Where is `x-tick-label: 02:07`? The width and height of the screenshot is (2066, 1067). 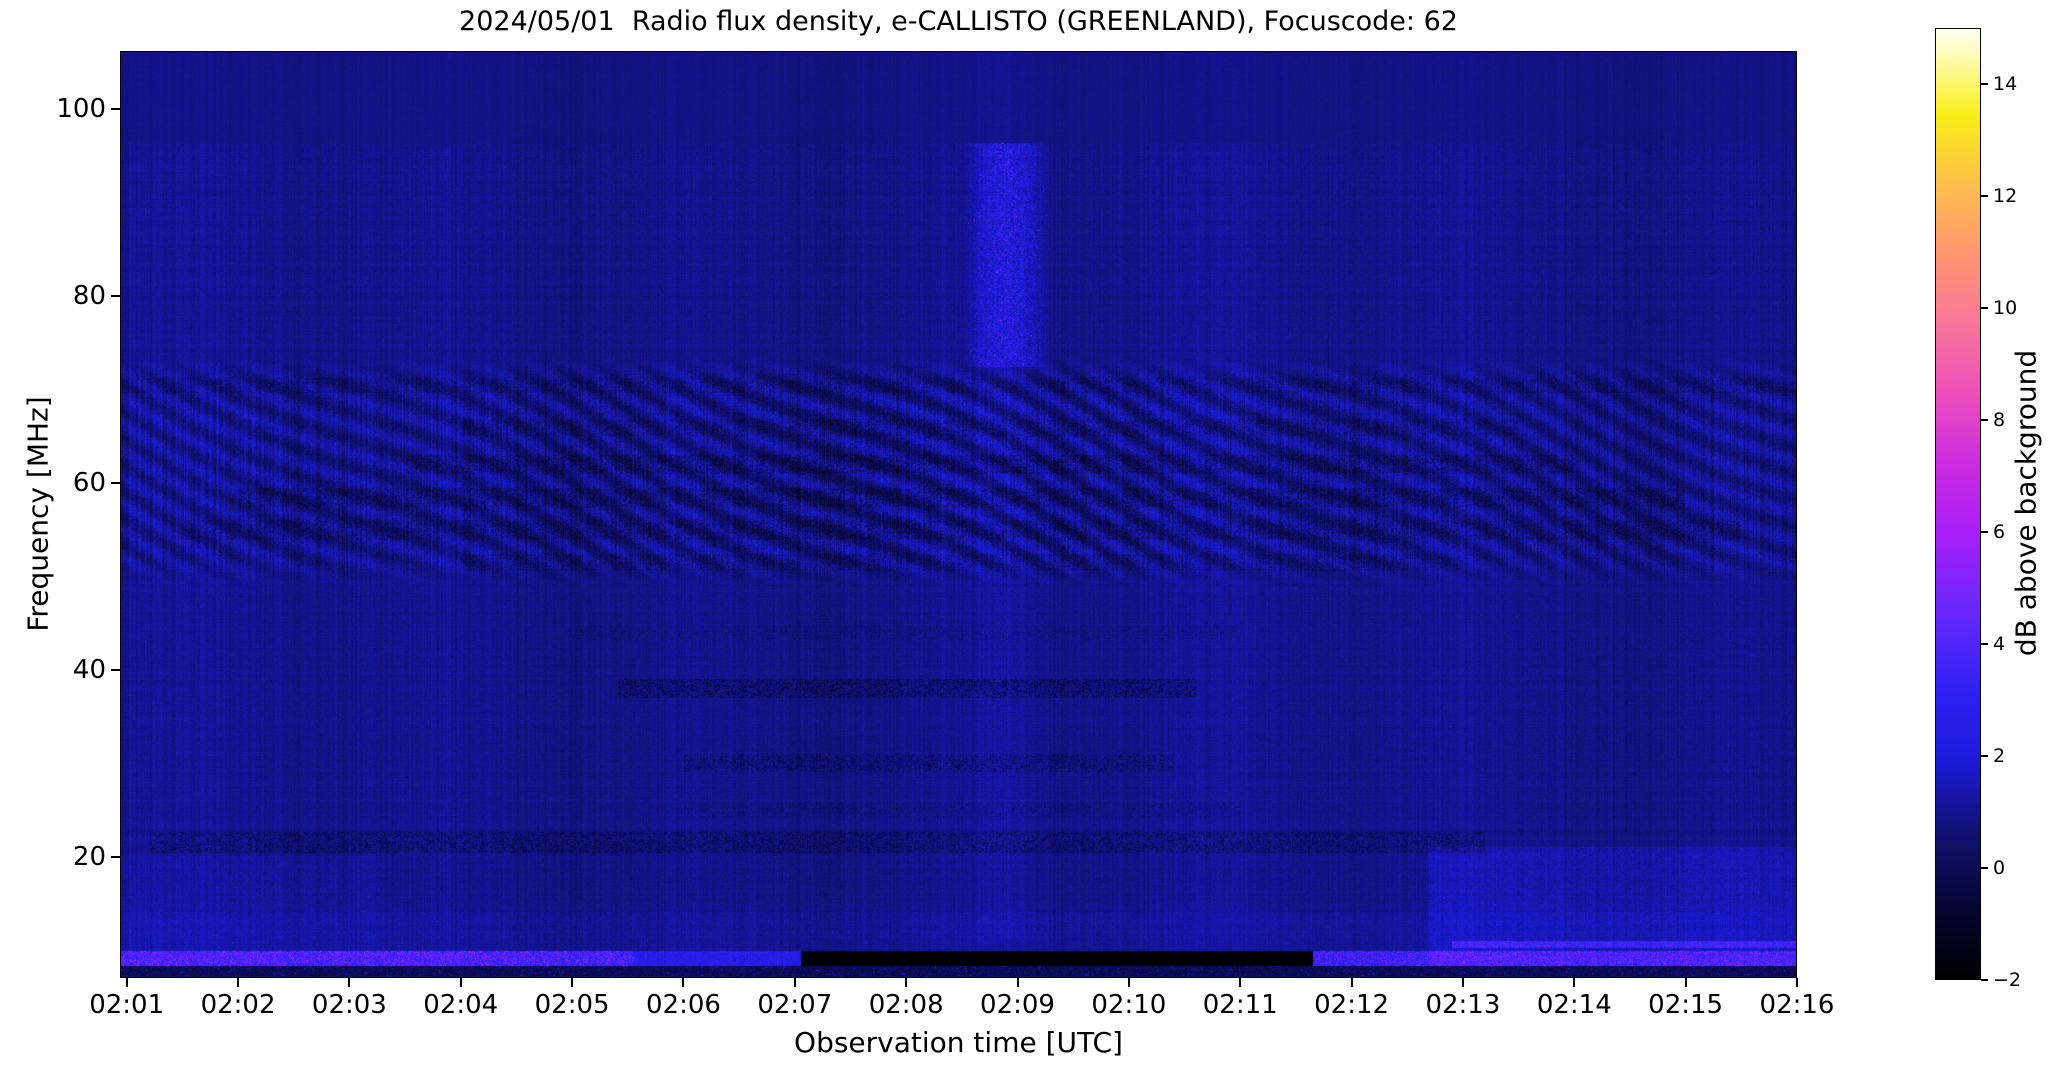 x-tick-label: 02:07 is located at coordinates (795, 1005).